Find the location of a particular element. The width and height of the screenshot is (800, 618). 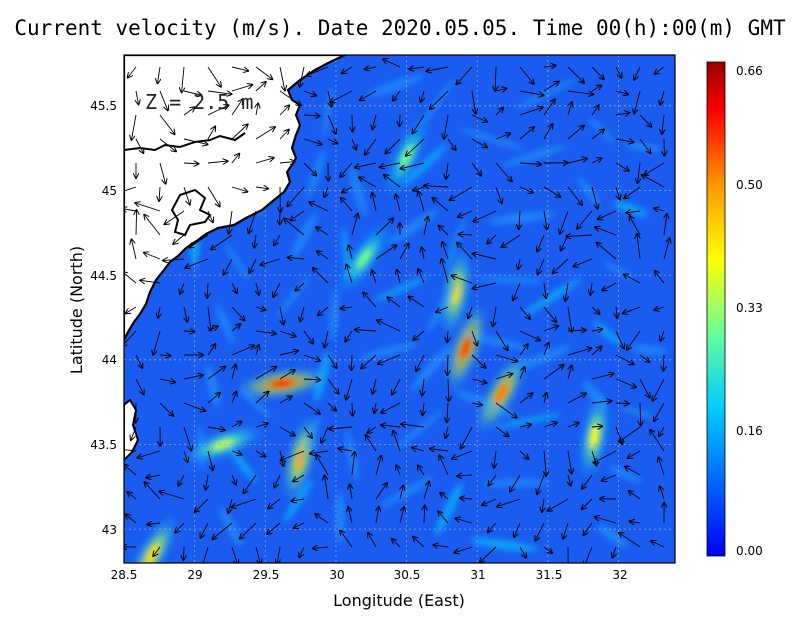

colorbar-tick-label: 0.00 is located at coordinates (749, 551).